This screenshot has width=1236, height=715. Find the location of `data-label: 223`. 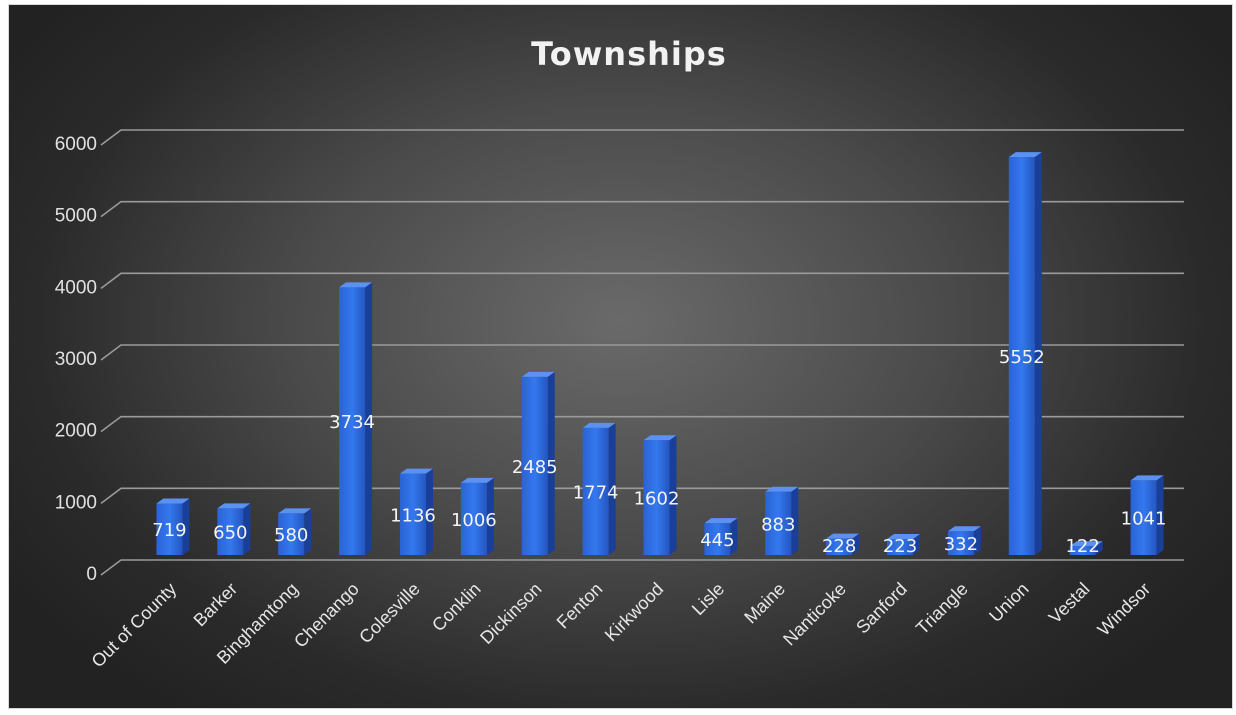

data-label: 223 is located at coordinates (900, 546).